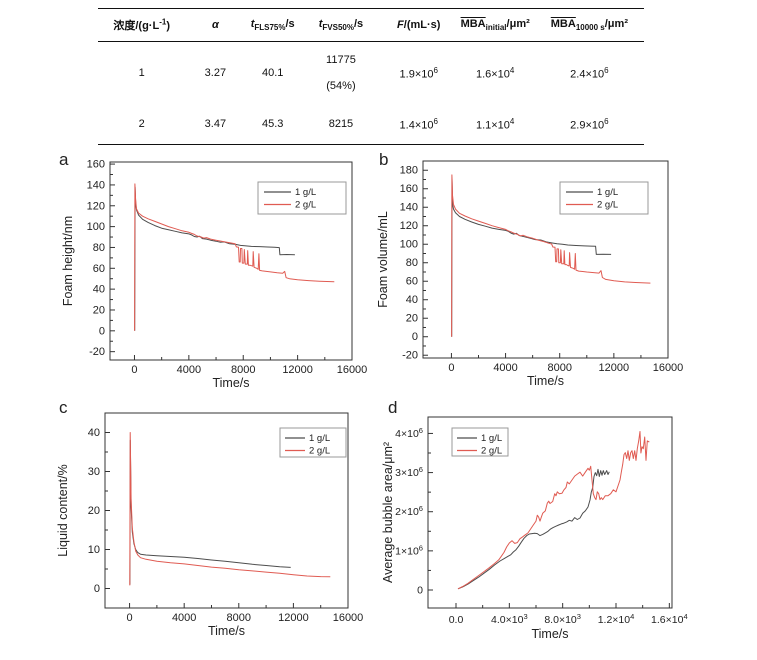 This screenshot has width=757, height=660. Describe the element at coordinates (341, 124) in the screenshot. I see `table-cell: 8215` at that location.